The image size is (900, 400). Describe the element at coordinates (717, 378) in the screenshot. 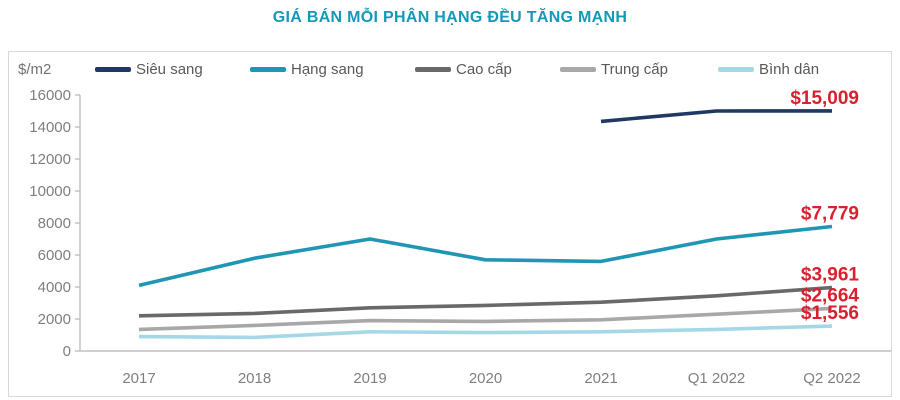

I see `x-axis-tick-label: Q1 2022` at that location.